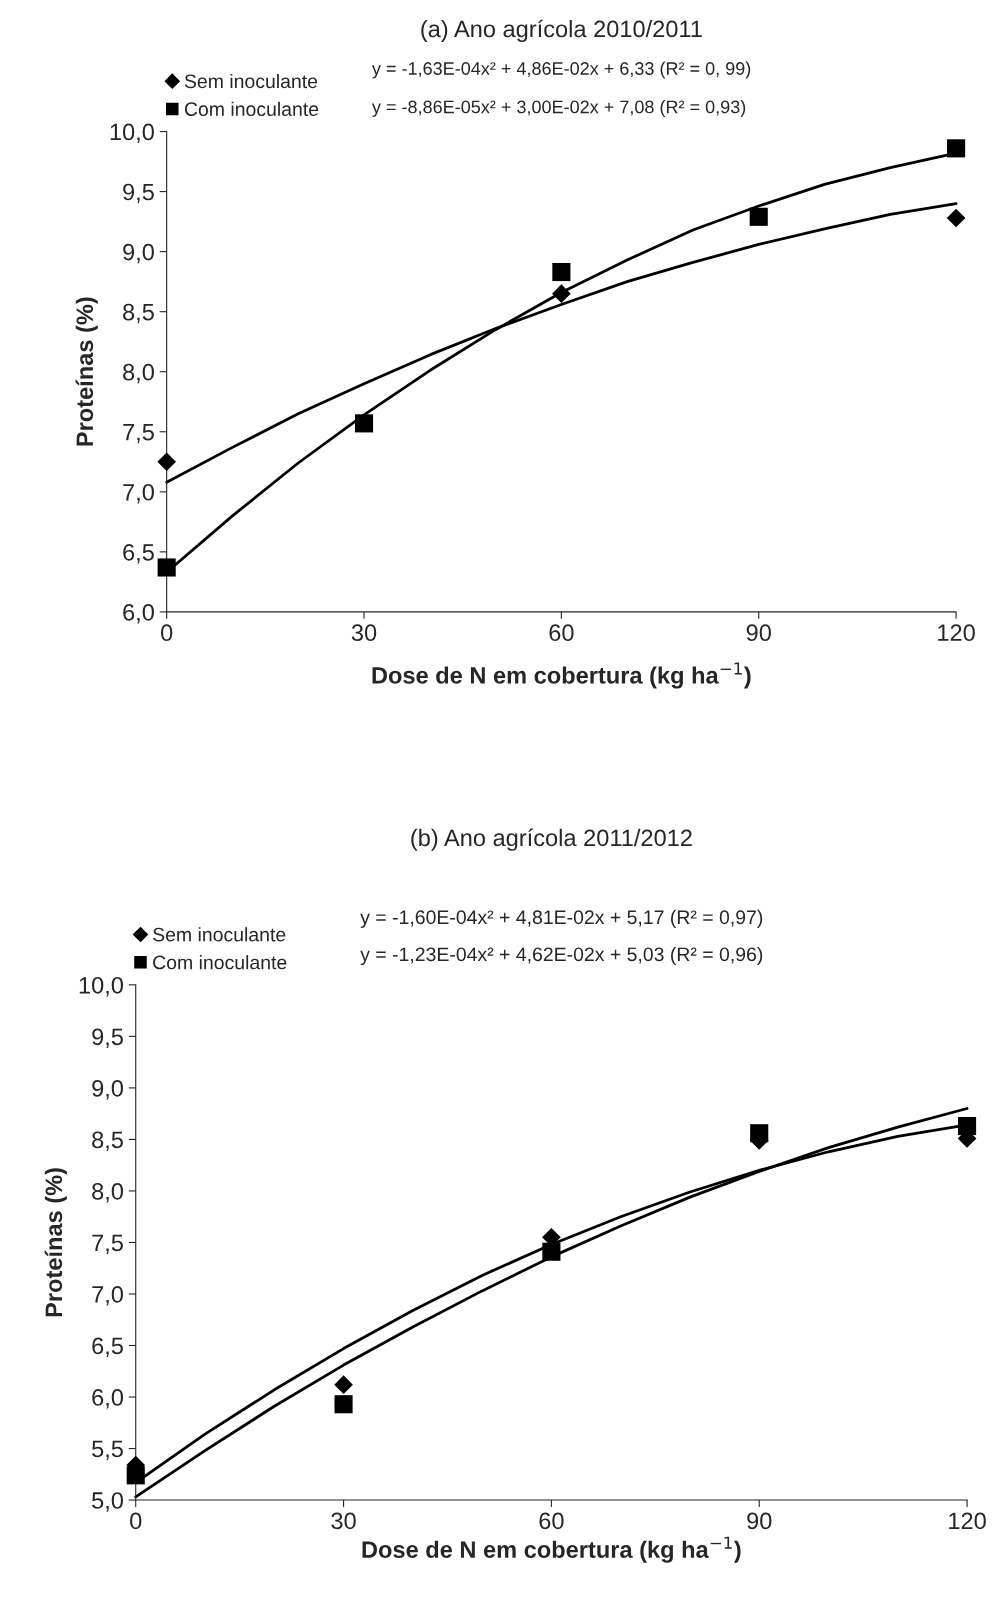 The width and height of the screenshot is (998, 1604). Describe the element at coordinates (107, 1450) in the screenshot. I see `y-tick-label: 5,5` at that location.